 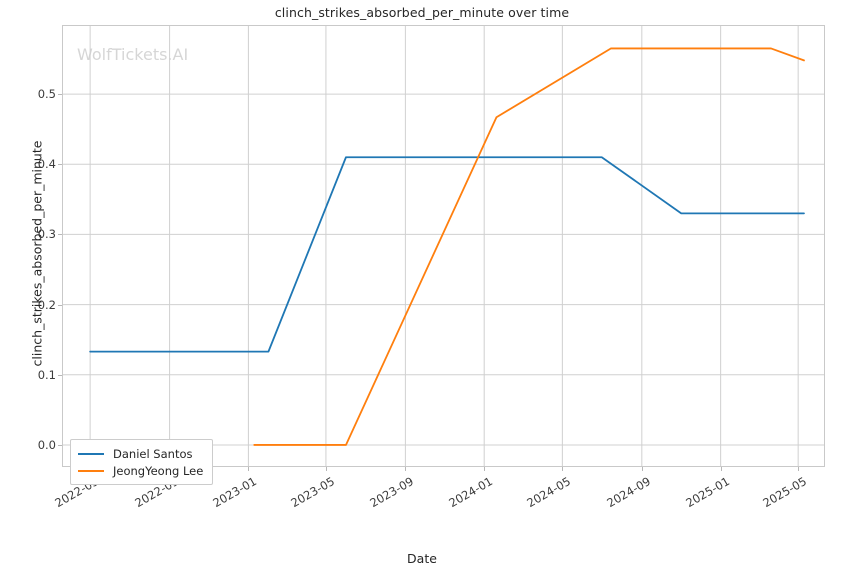 What do you see at coordinates (471, 492) in the screenshot?
I see `x-tick-label: 2024-01` at bounding box center [471, 492].